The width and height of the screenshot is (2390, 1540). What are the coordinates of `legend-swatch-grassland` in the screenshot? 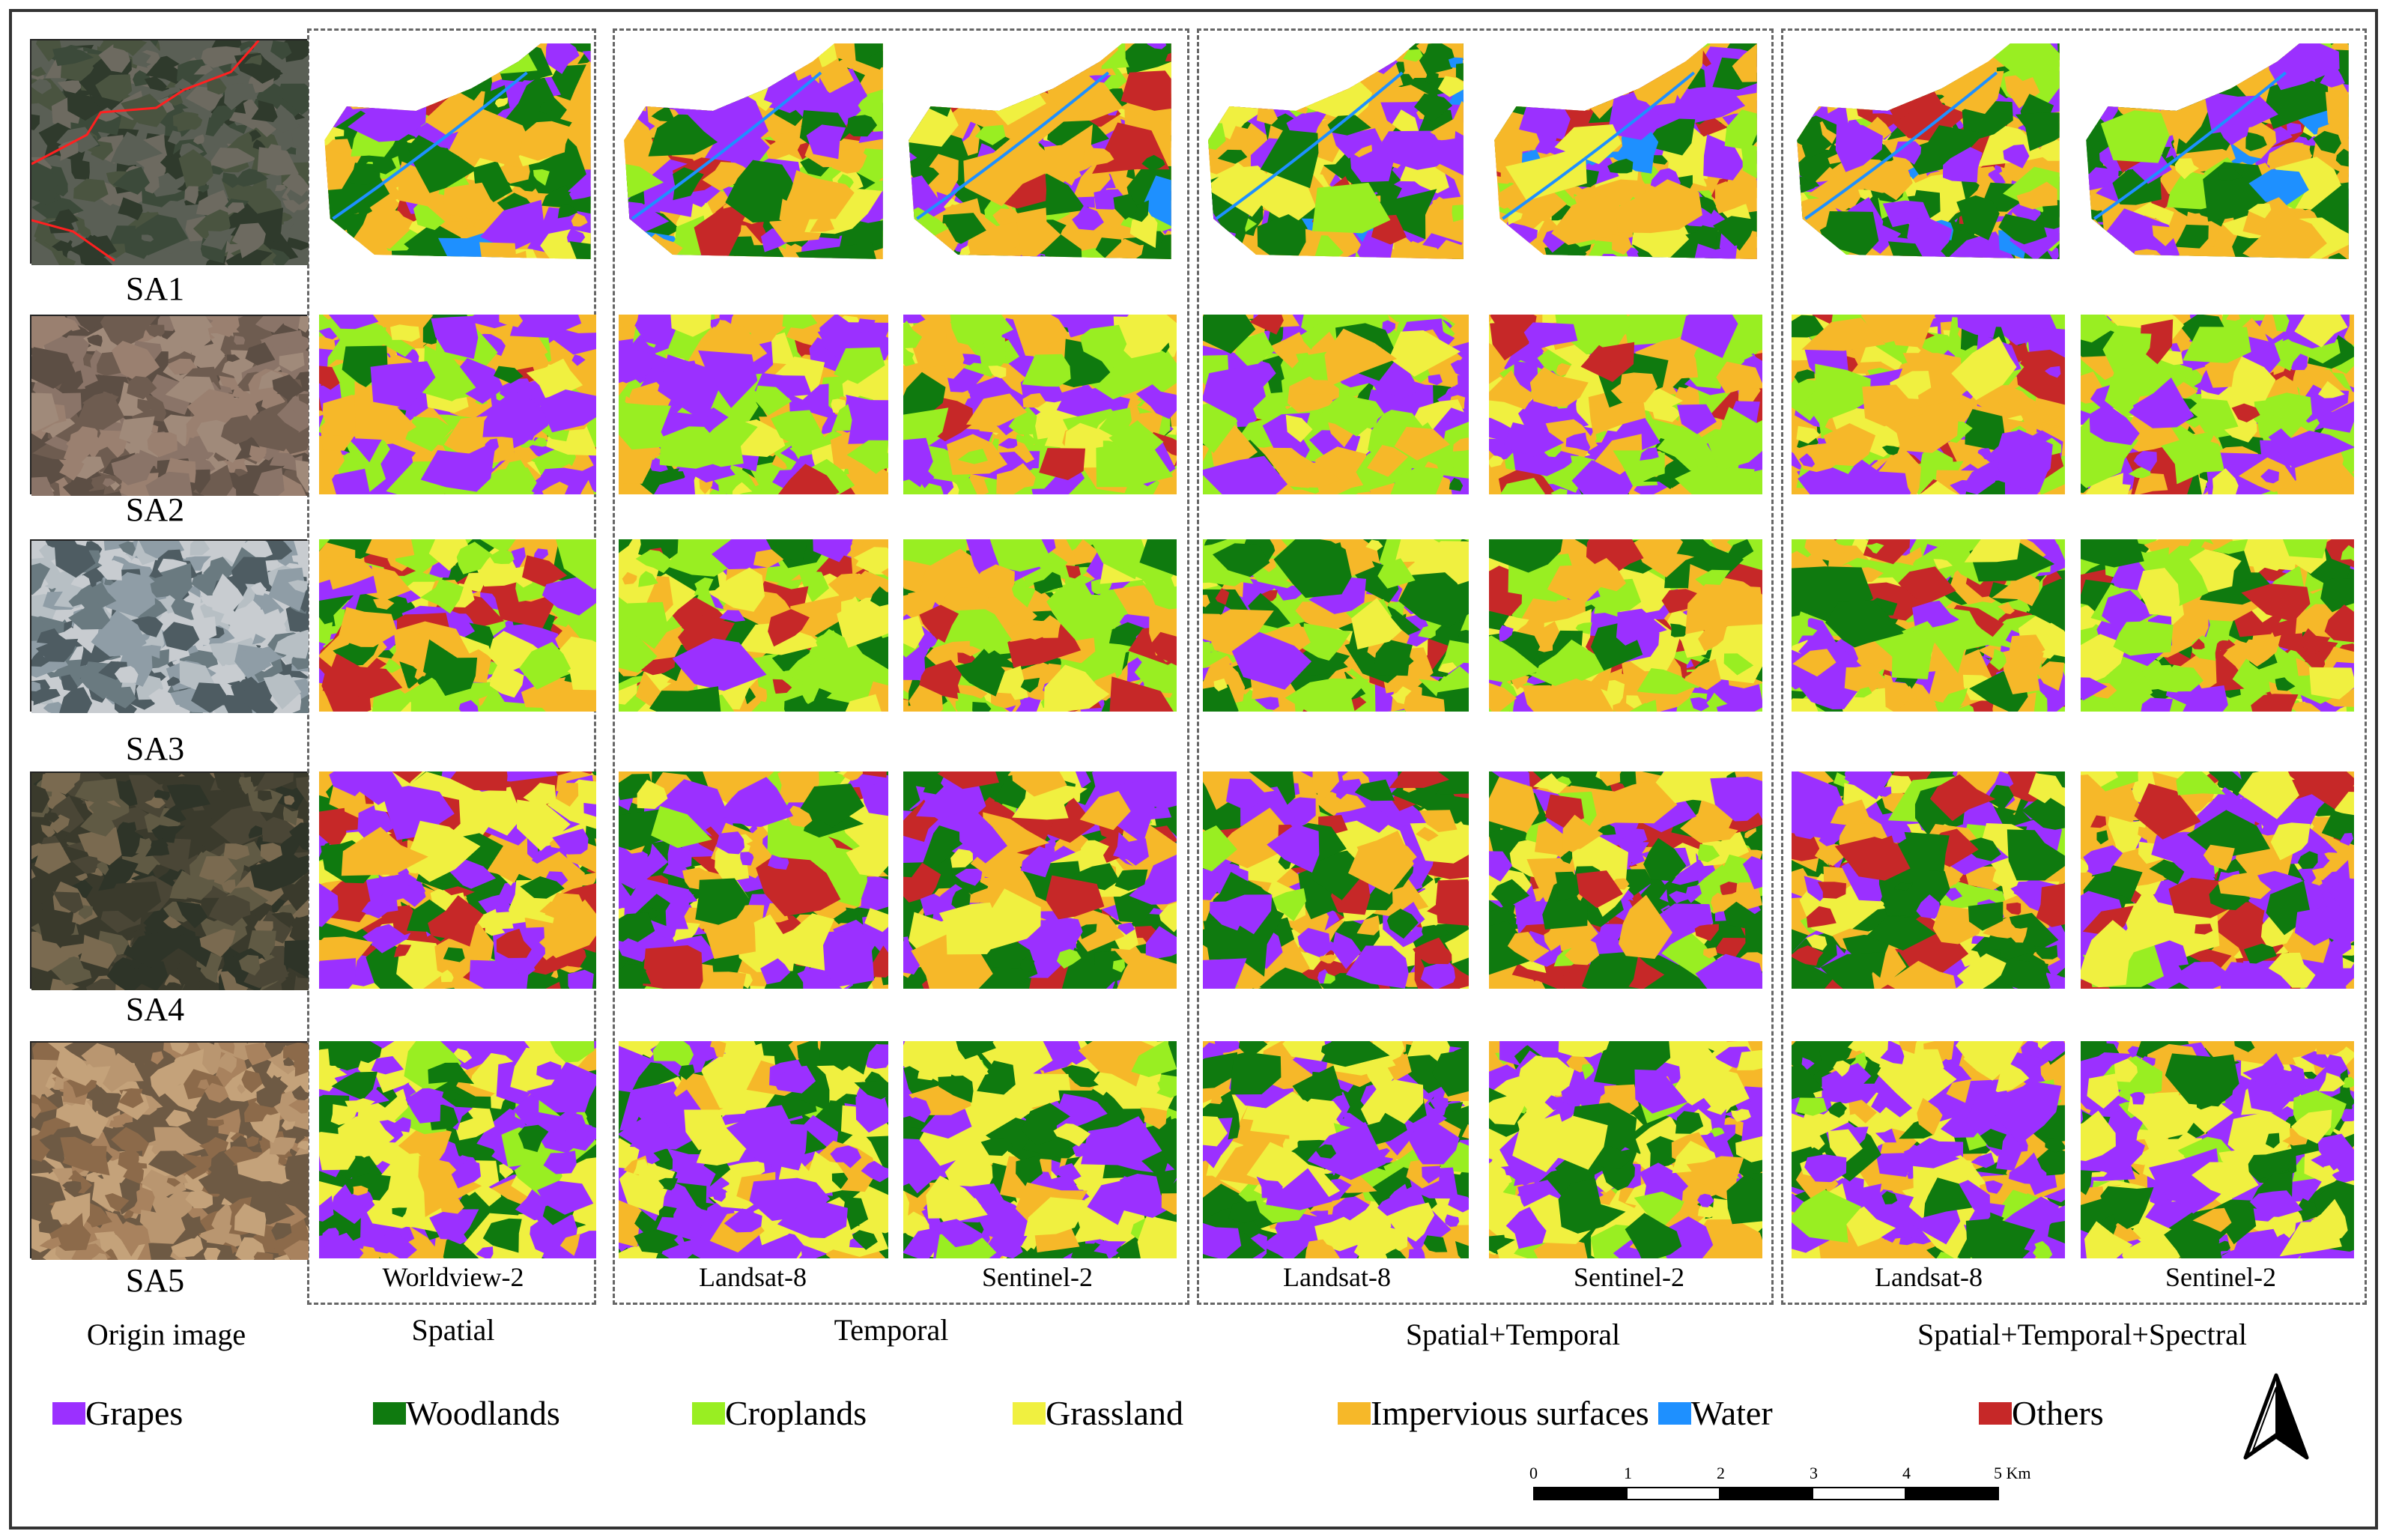 It's located at (1029, 1413).